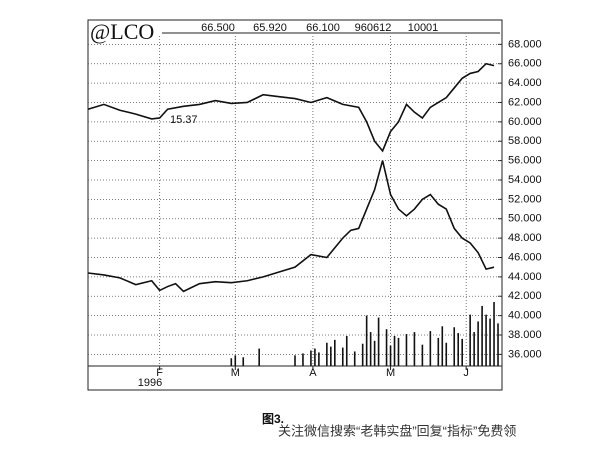 This screenshot has height=451, width=600. Describe the element at coordinates (525, 257) in the screenshot. I see `y-tick-label: 46.000` at that location.